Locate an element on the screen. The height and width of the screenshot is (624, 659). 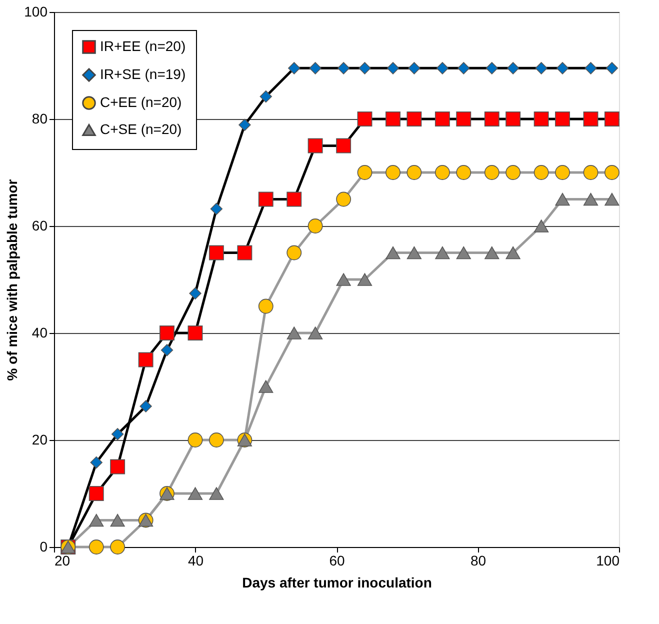
x-tick-label: 20 is located at coordinates (62, 560).